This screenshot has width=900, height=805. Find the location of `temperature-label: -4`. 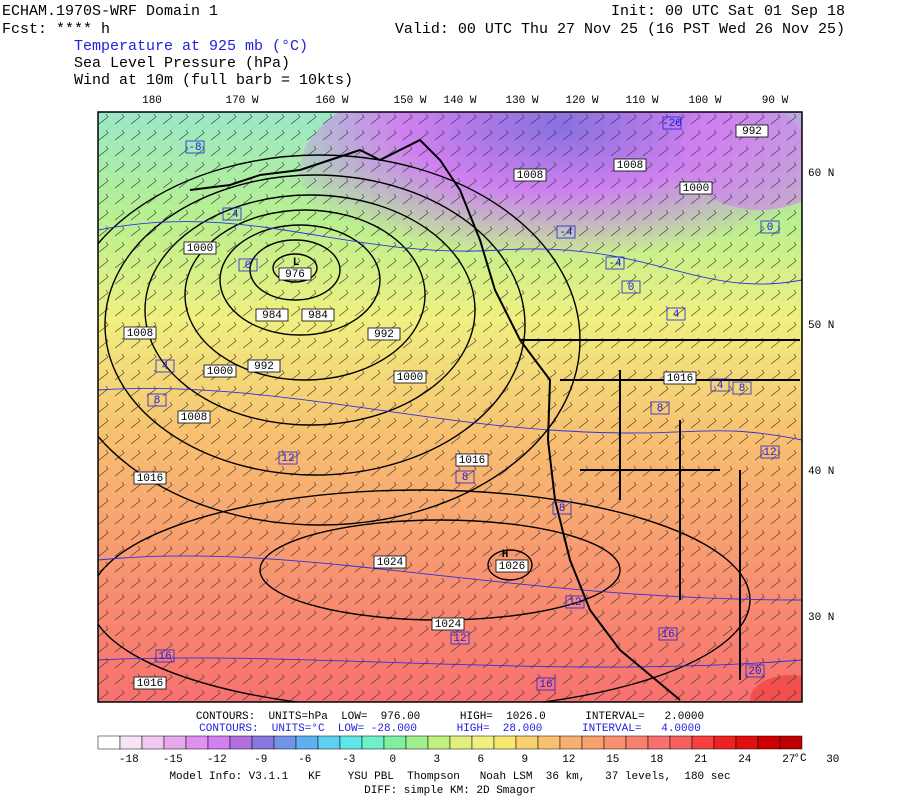

temperature-label: -4 is located at coordinates (566, 233).